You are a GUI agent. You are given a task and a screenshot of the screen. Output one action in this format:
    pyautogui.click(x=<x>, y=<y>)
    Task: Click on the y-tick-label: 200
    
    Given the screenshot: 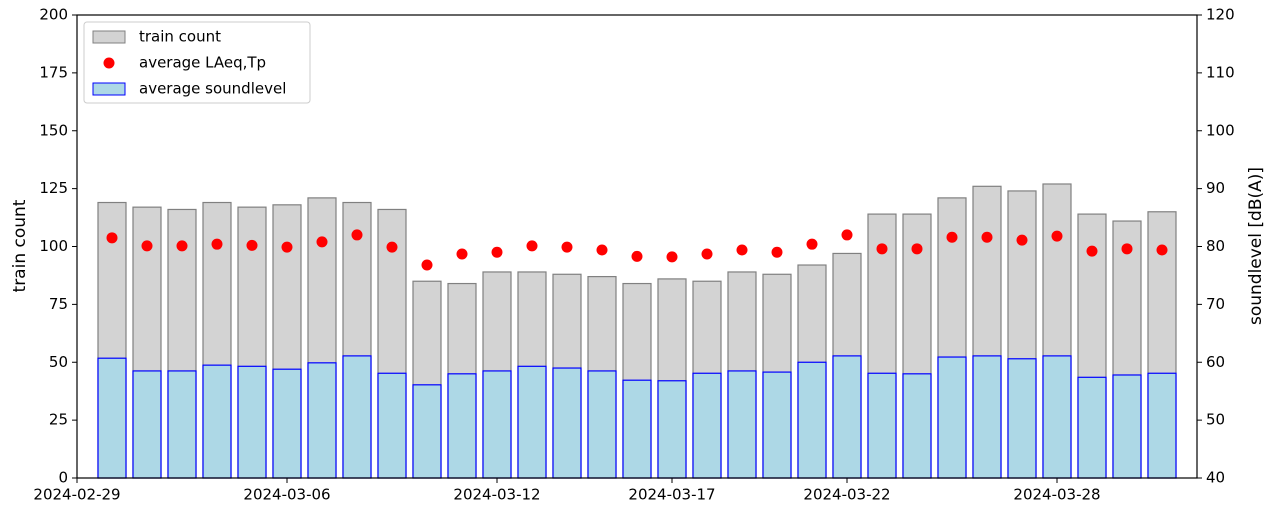 What is the action you would take?
    pyautogui.click(x=53, y=15)
    